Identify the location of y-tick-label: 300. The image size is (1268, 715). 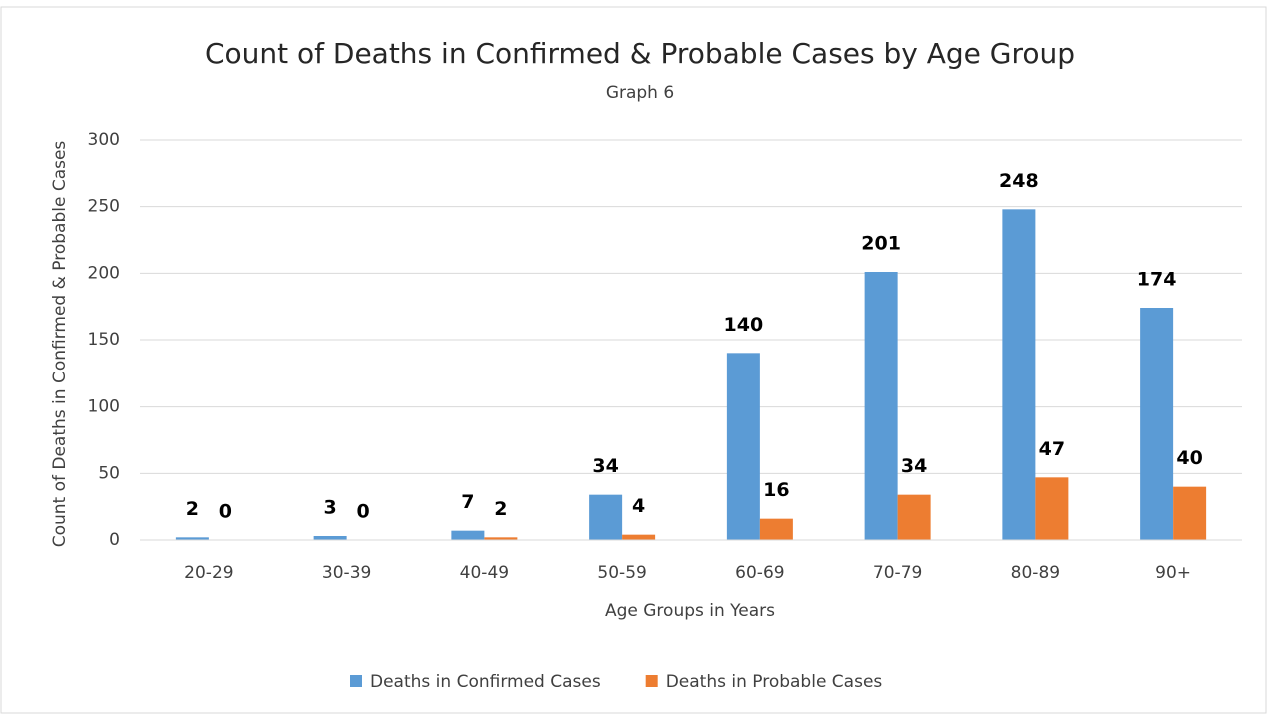
(104, 140).